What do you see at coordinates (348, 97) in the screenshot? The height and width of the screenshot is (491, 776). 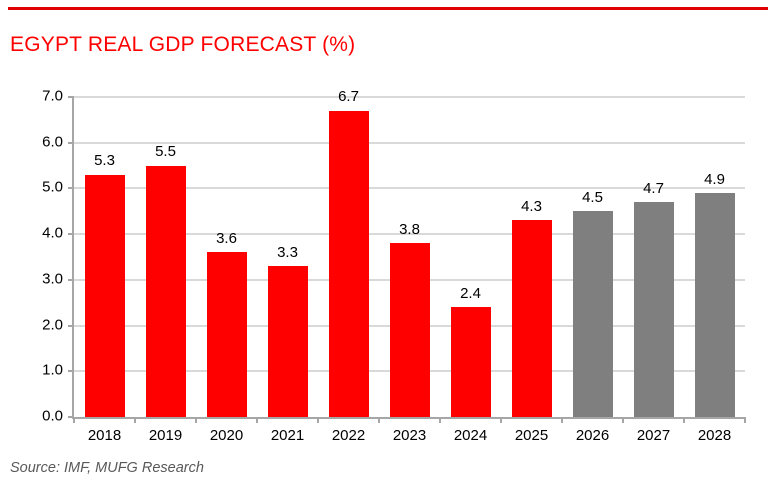 I see `bar-value-label: 6.7` at bounding box center [348, 97].